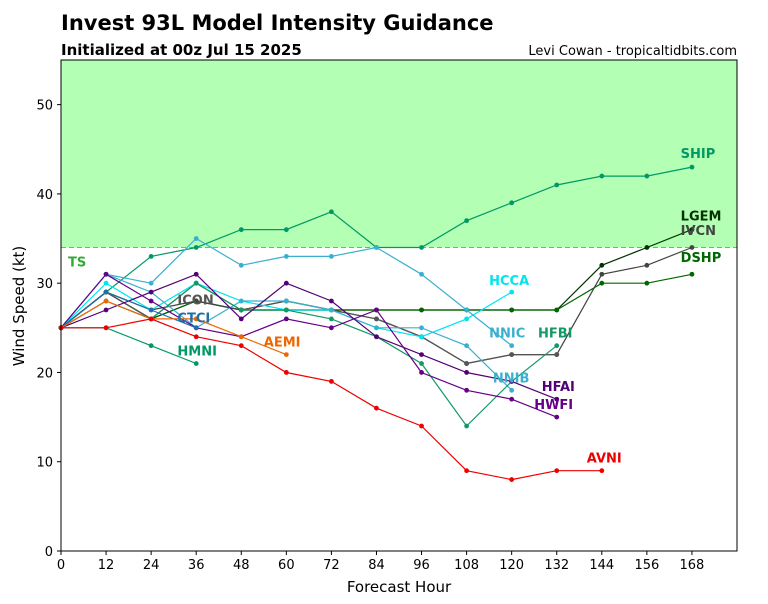 The image size is (768, 604). I want to click on y-tick-label: 40, so click(44, 195).